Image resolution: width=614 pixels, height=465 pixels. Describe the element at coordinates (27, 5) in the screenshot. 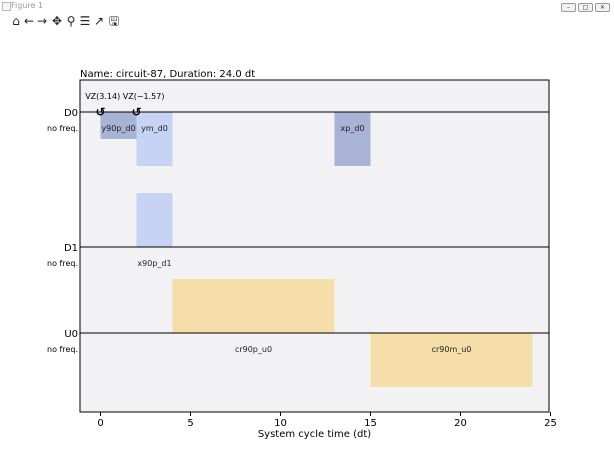

I see `window-title: Figure 1` at that location.